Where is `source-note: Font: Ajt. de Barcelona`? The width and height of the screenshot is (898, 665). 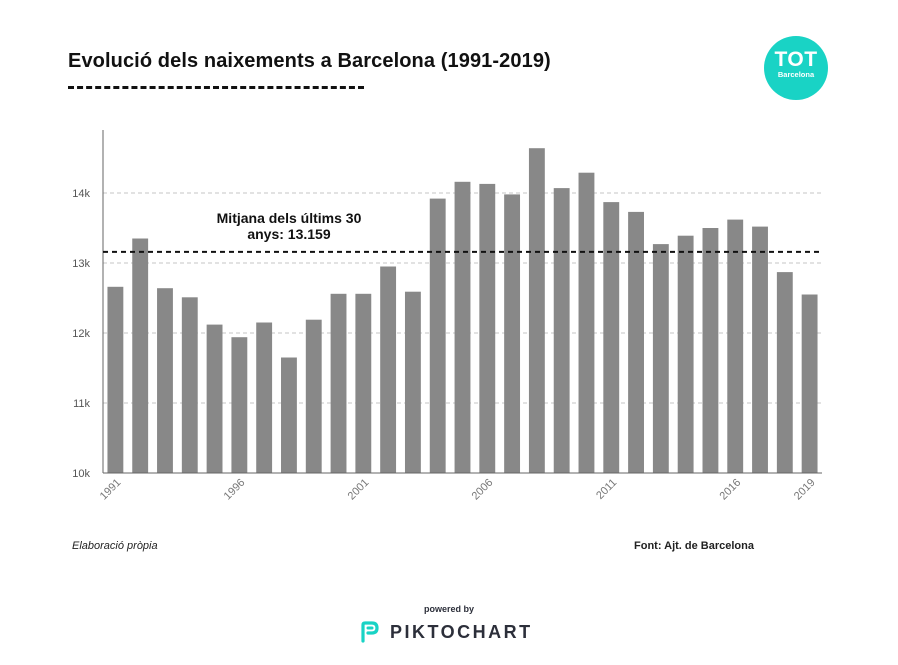 source-note: Font: Ajt. de Barcelona is located at coordinates (694, 546).